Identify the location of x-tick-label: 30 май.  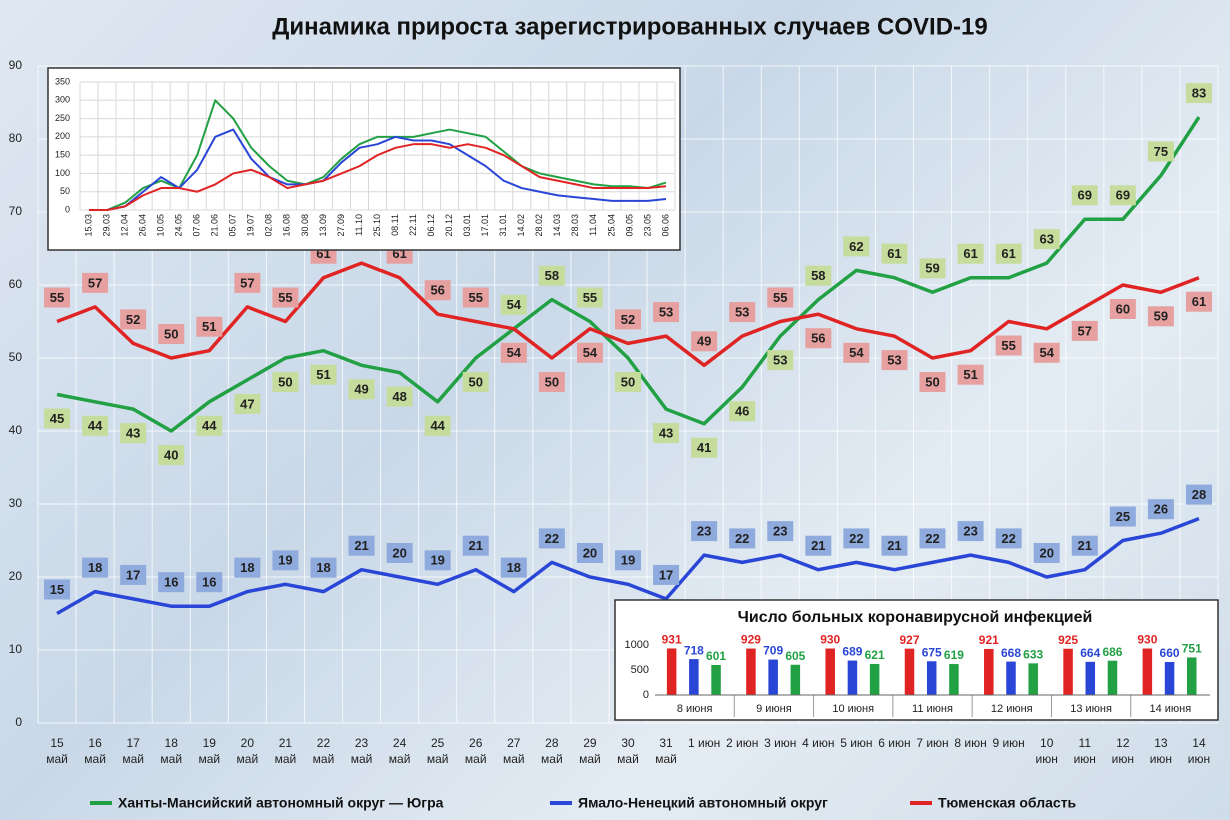
(628, 751).